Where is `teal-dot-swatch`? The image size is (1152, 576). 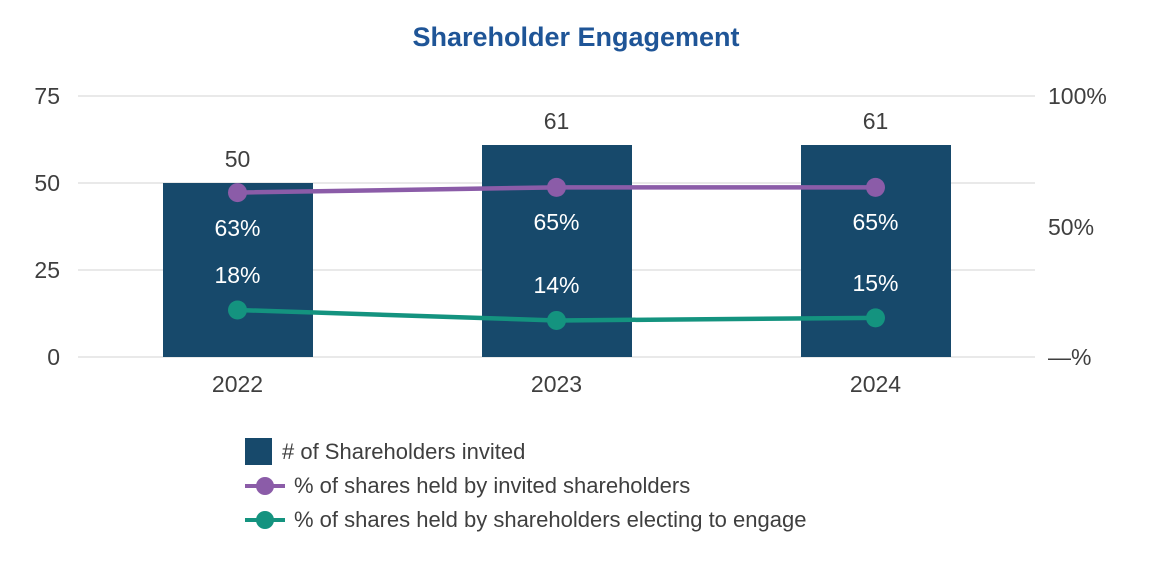 teal-dot-swatch is located at coordinates (265, 520).